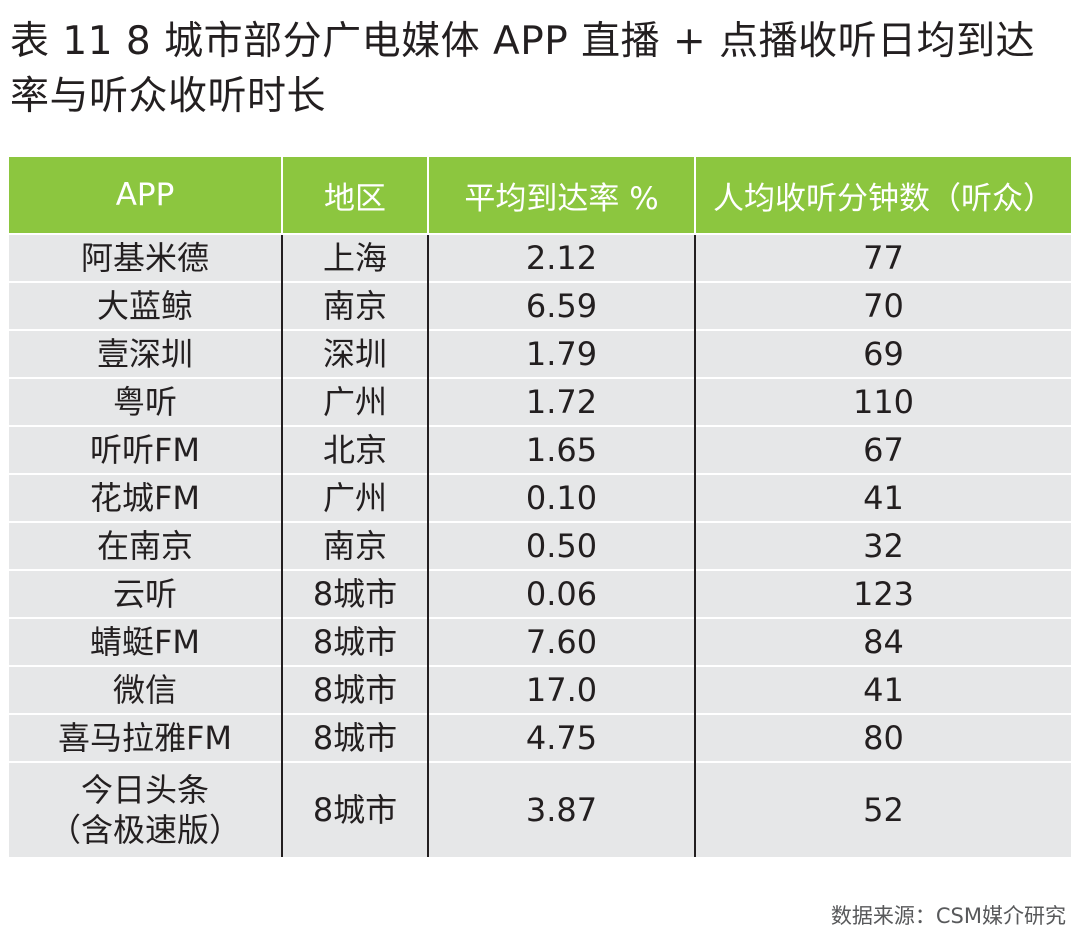 This screenshot has height=939, width=1080. What do you see at coordinates (145, 497) in the screenshot?
I see `cell-app: 花城FM` at bounding box center [145, 497].